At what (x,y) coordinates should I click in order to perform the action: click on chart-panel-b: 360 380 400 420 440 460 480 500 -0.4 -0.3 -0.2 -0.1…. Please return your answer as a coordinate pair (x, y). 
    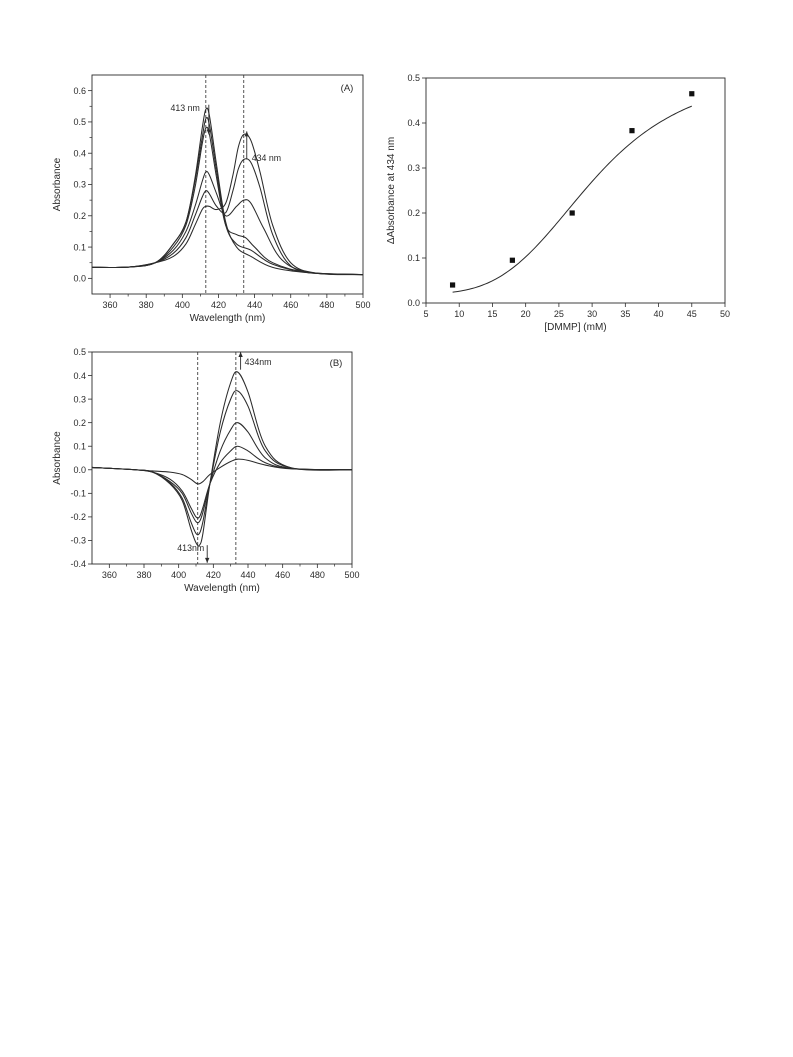
    Looking at the image, I should click on (206, 470).